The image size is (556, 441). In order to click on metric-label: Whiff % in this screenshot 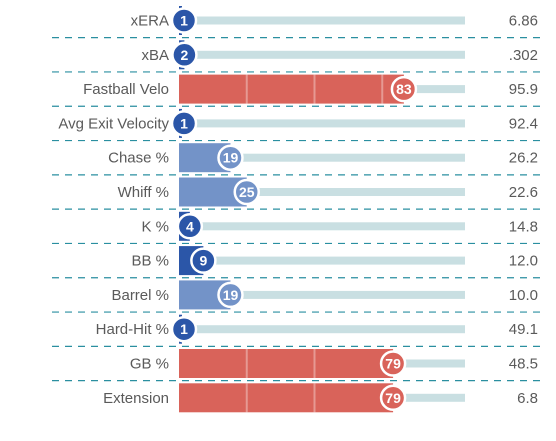, I will do `click(143, 192)`.